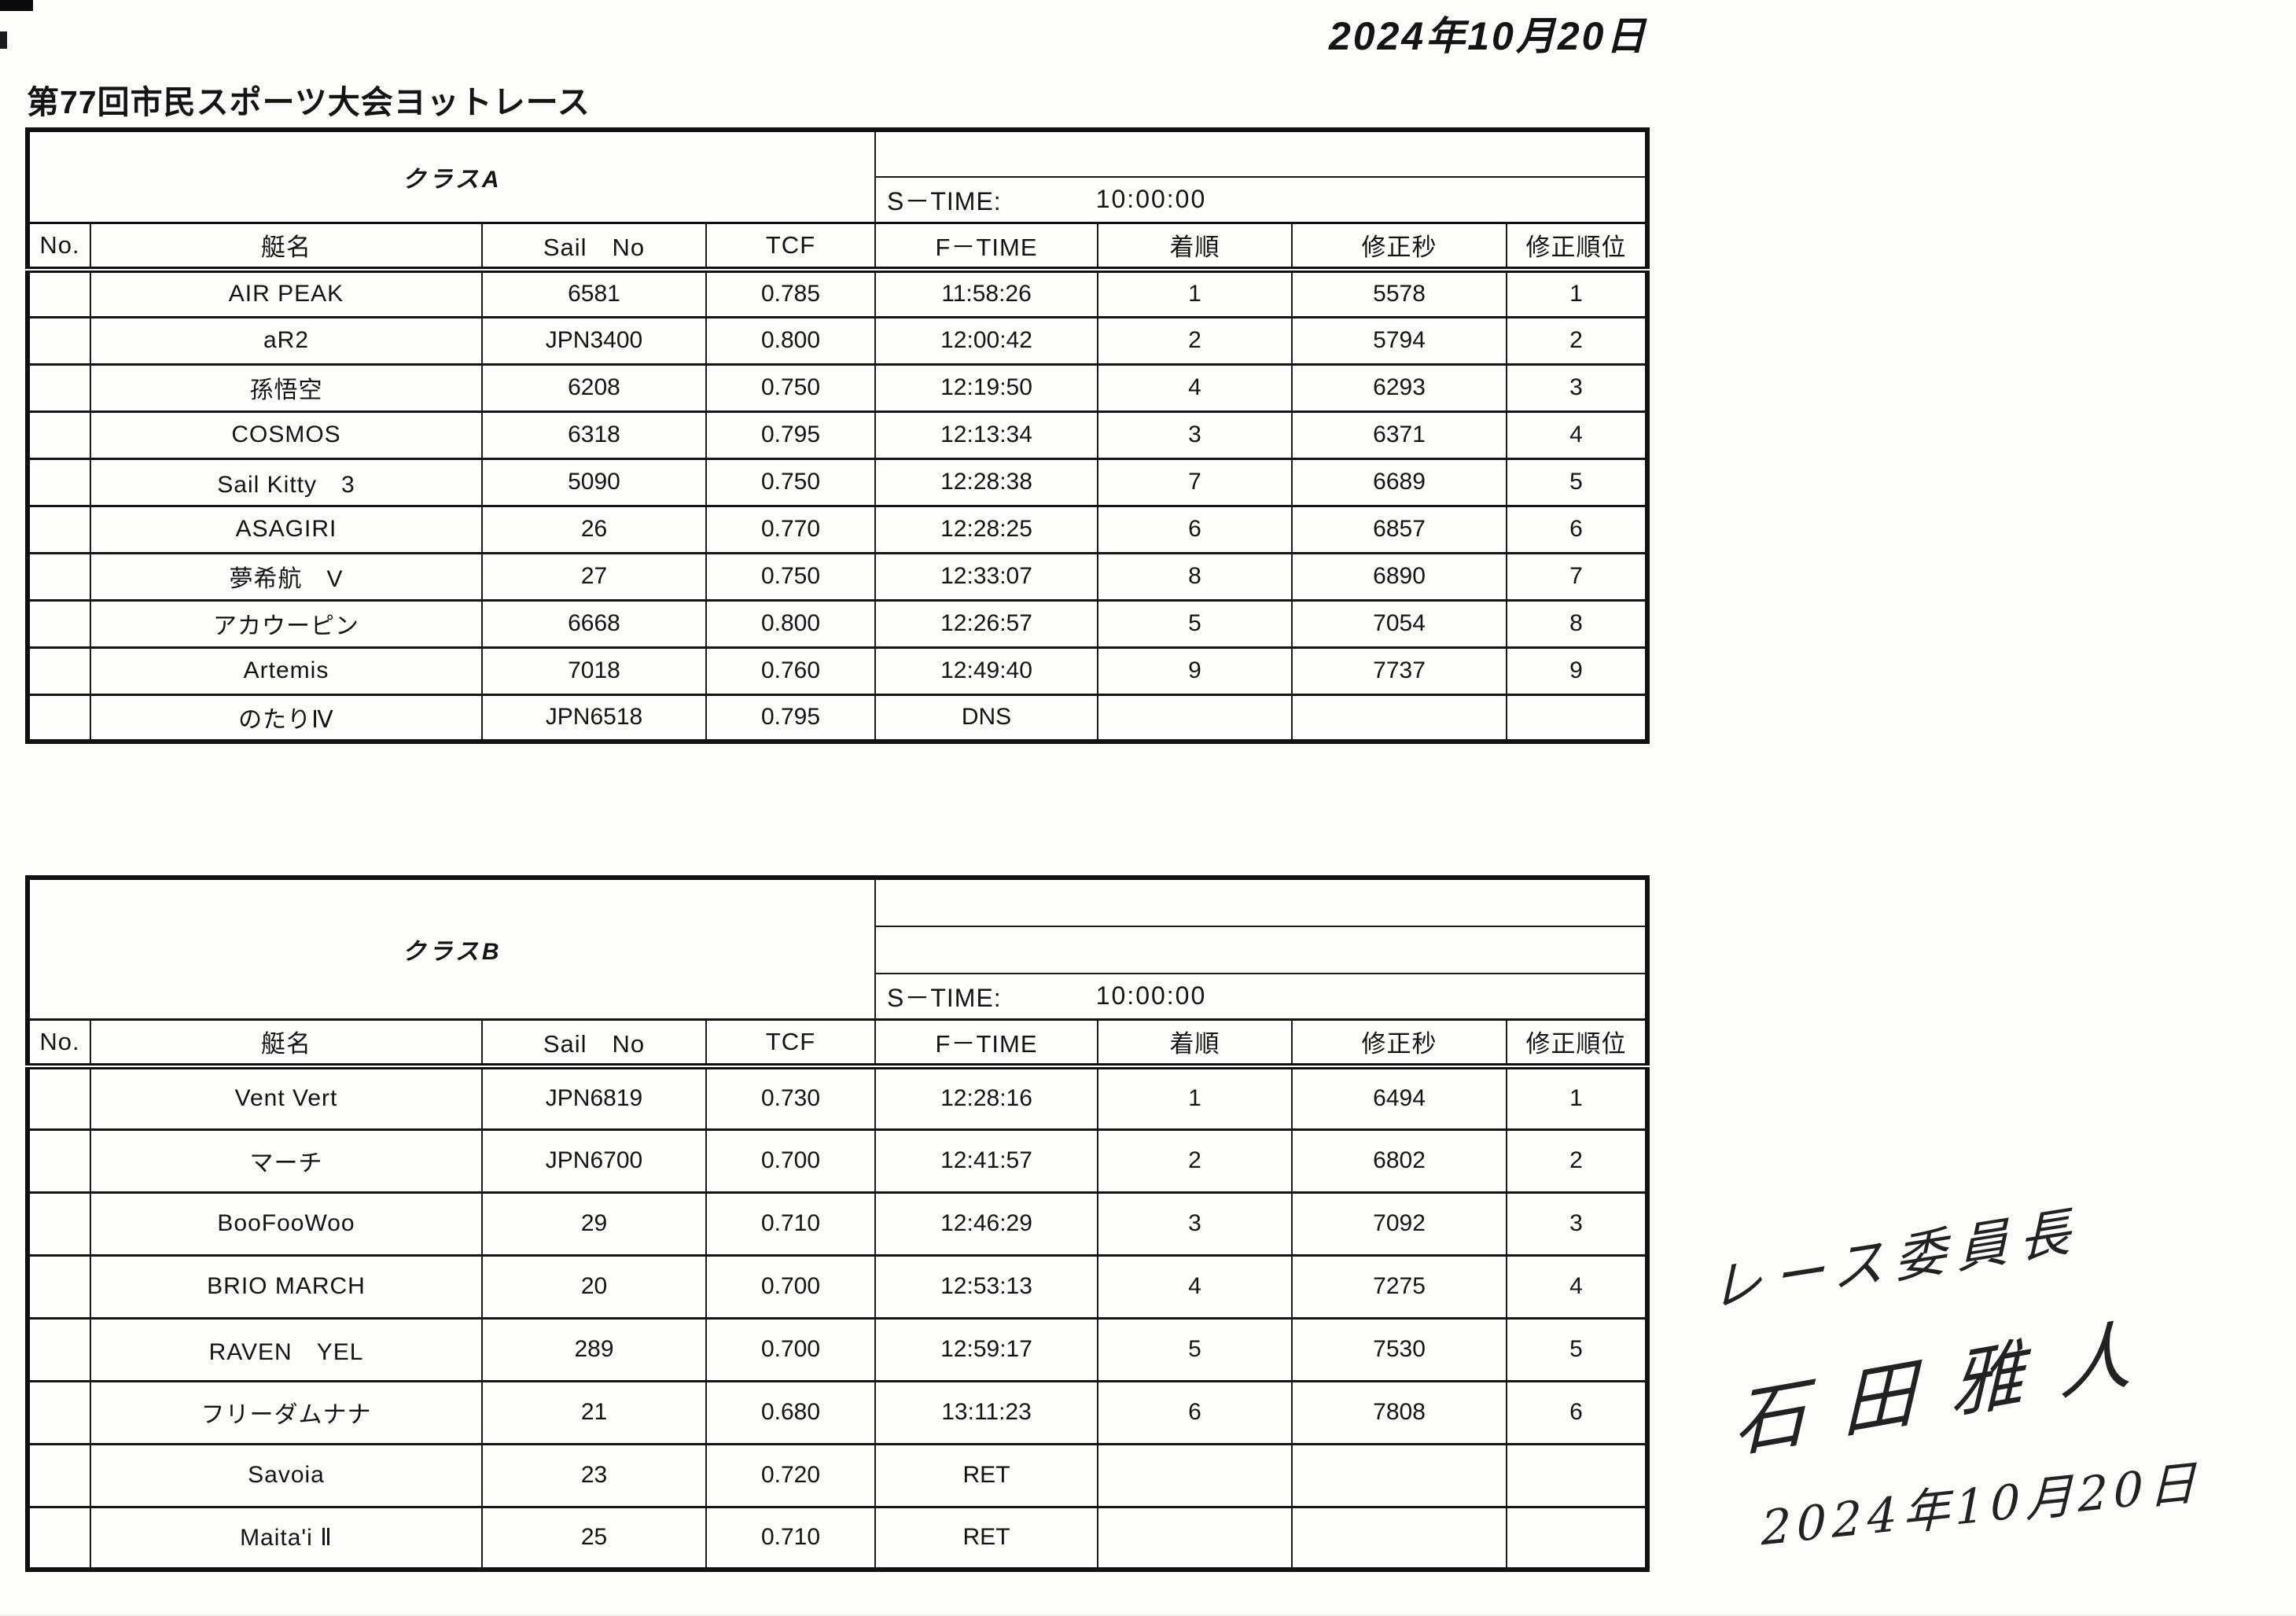 This screenshot has width=2296, height=1616. I want to click on table-row: 夢希航 V 27 0.750 12:33:07 8 6890 7, so click(838, 576).